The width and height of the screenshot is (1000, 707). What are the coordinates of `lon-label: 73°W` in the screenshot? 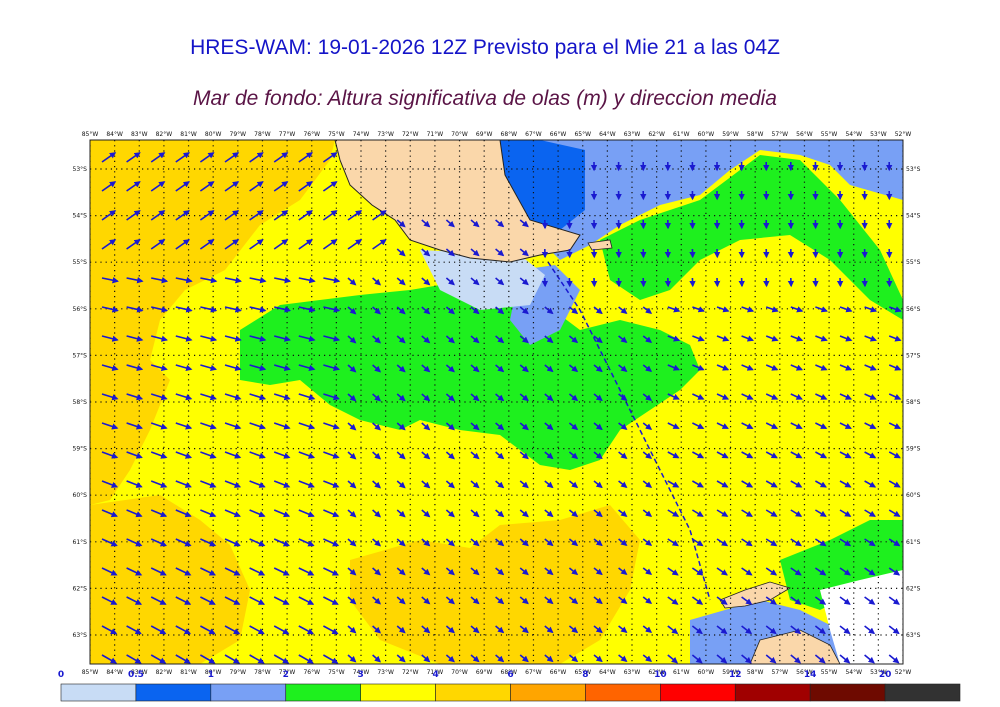 It's located at (385, 134).